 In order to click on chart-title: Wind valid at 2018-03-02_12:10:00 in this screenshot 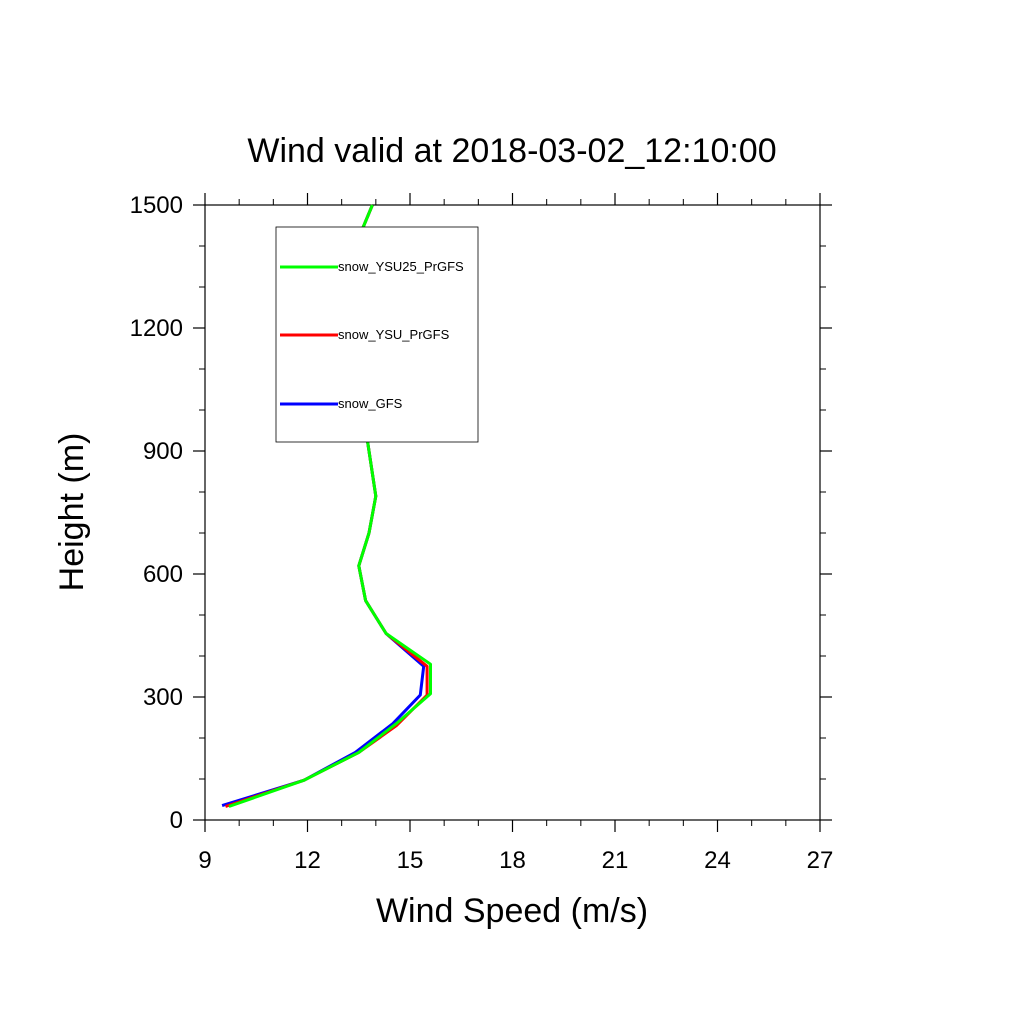, I will do `click(511, 151)`.